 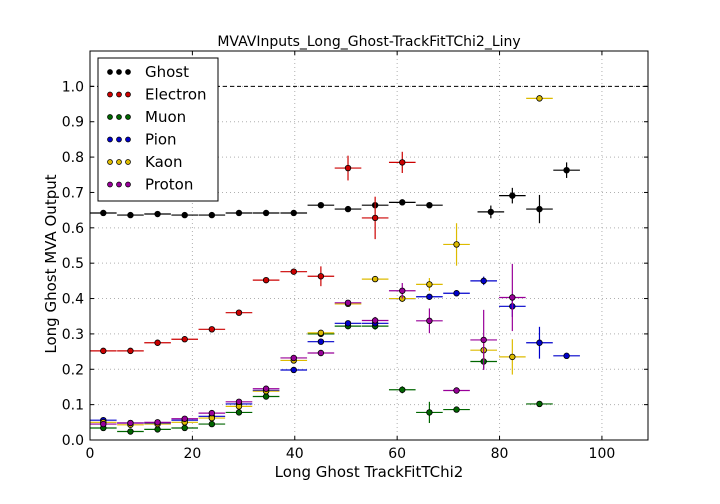 What do you see at coordinates (176, 95) in the screenshot?
I see `legend-label: Electron` at bounding box center [176, 95].